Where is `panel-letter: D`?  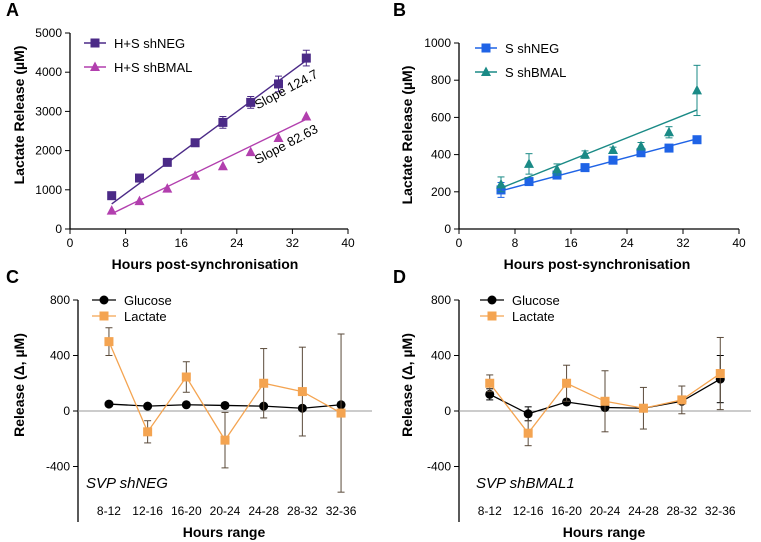 panel-letter: D is located at coordinates (399, 277).